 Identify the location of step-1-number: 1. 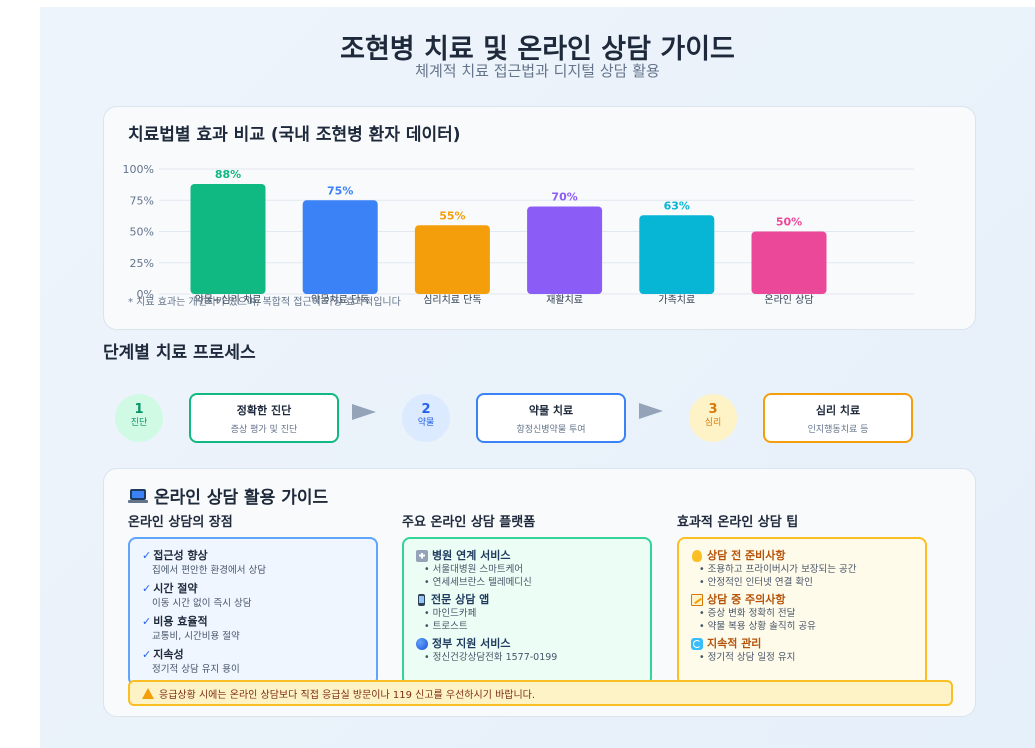
(139, 409).